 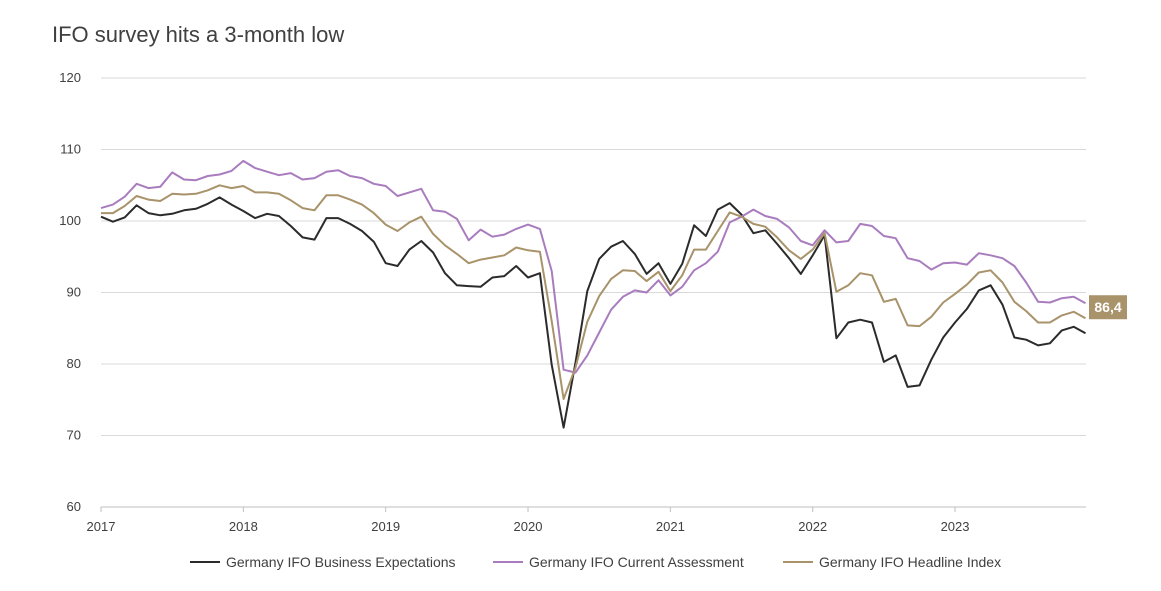 I want to click on x-tick-label: 2018, so click(x=243, y=526).